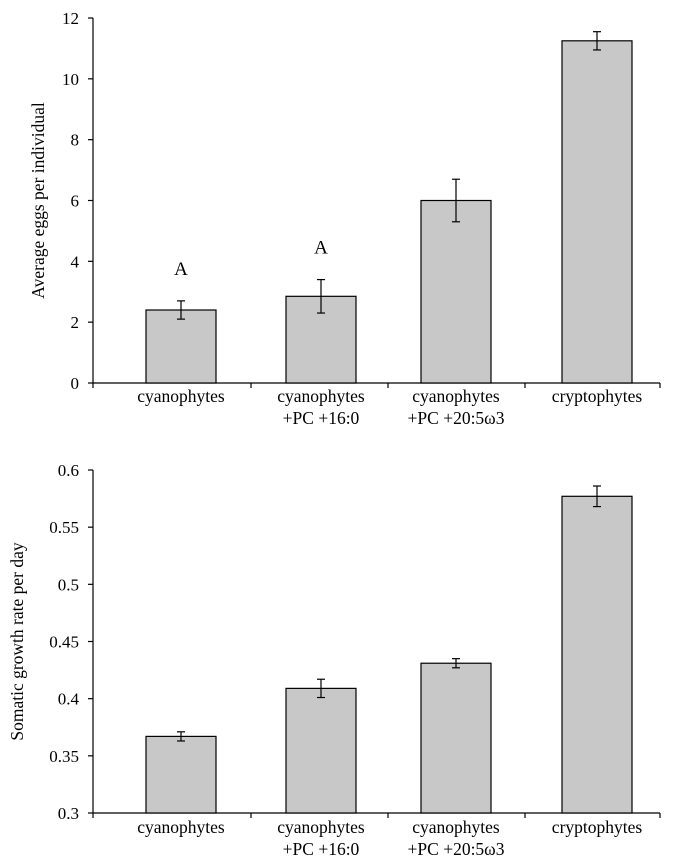 This screenshot has height=860, width=684. Describe the element at coordinates (75, 322) in the screenshot. I see `y-tick-label: 2` at that location.